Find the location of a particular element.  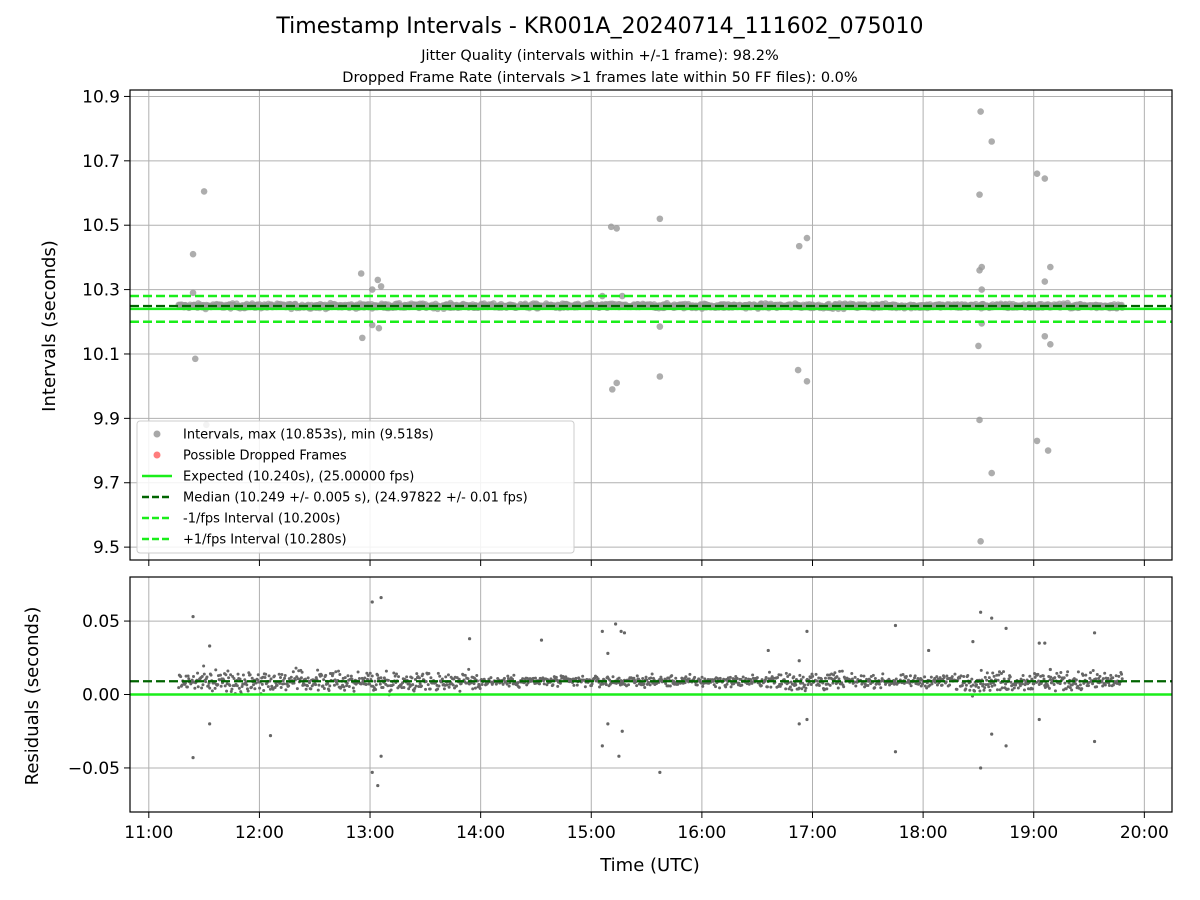

x-tick-label: 14:00 is located at coordinates (480, 833).